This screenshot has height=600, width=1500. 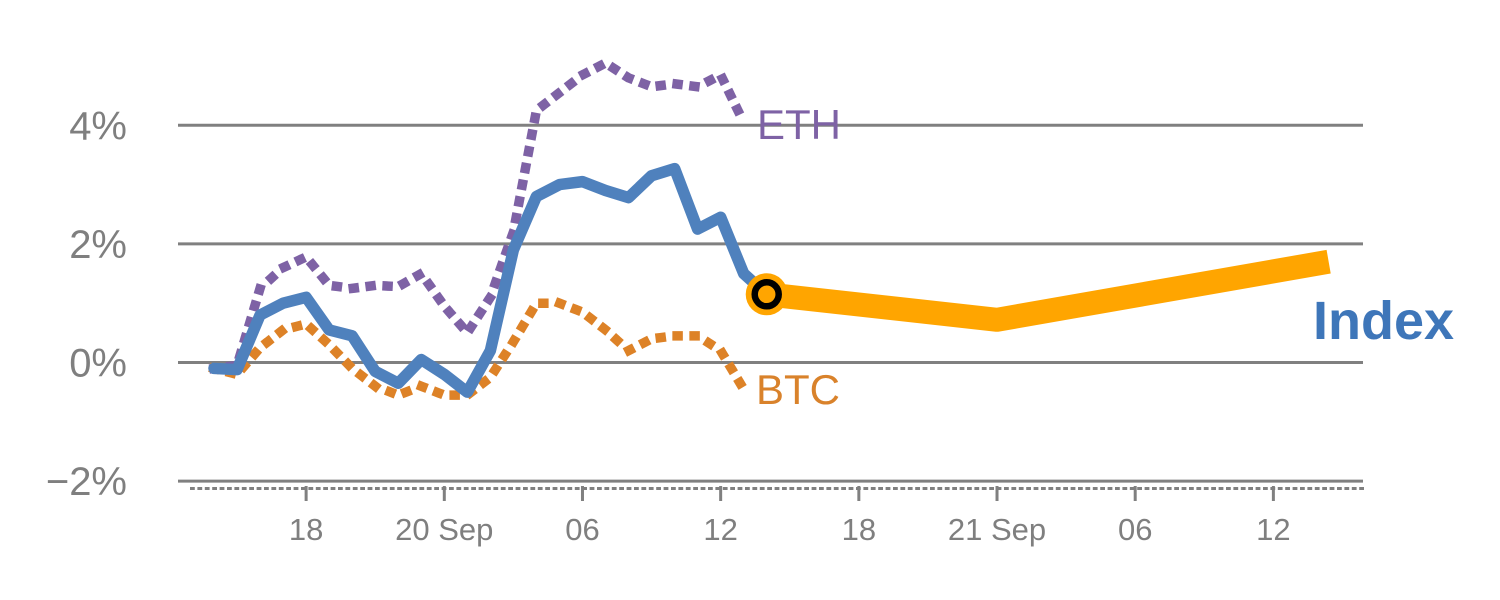 What do you see at coordinates (798, 389) in the screenshot?
I see `btc-series-label: BTC` at bounding box center [798, 389].